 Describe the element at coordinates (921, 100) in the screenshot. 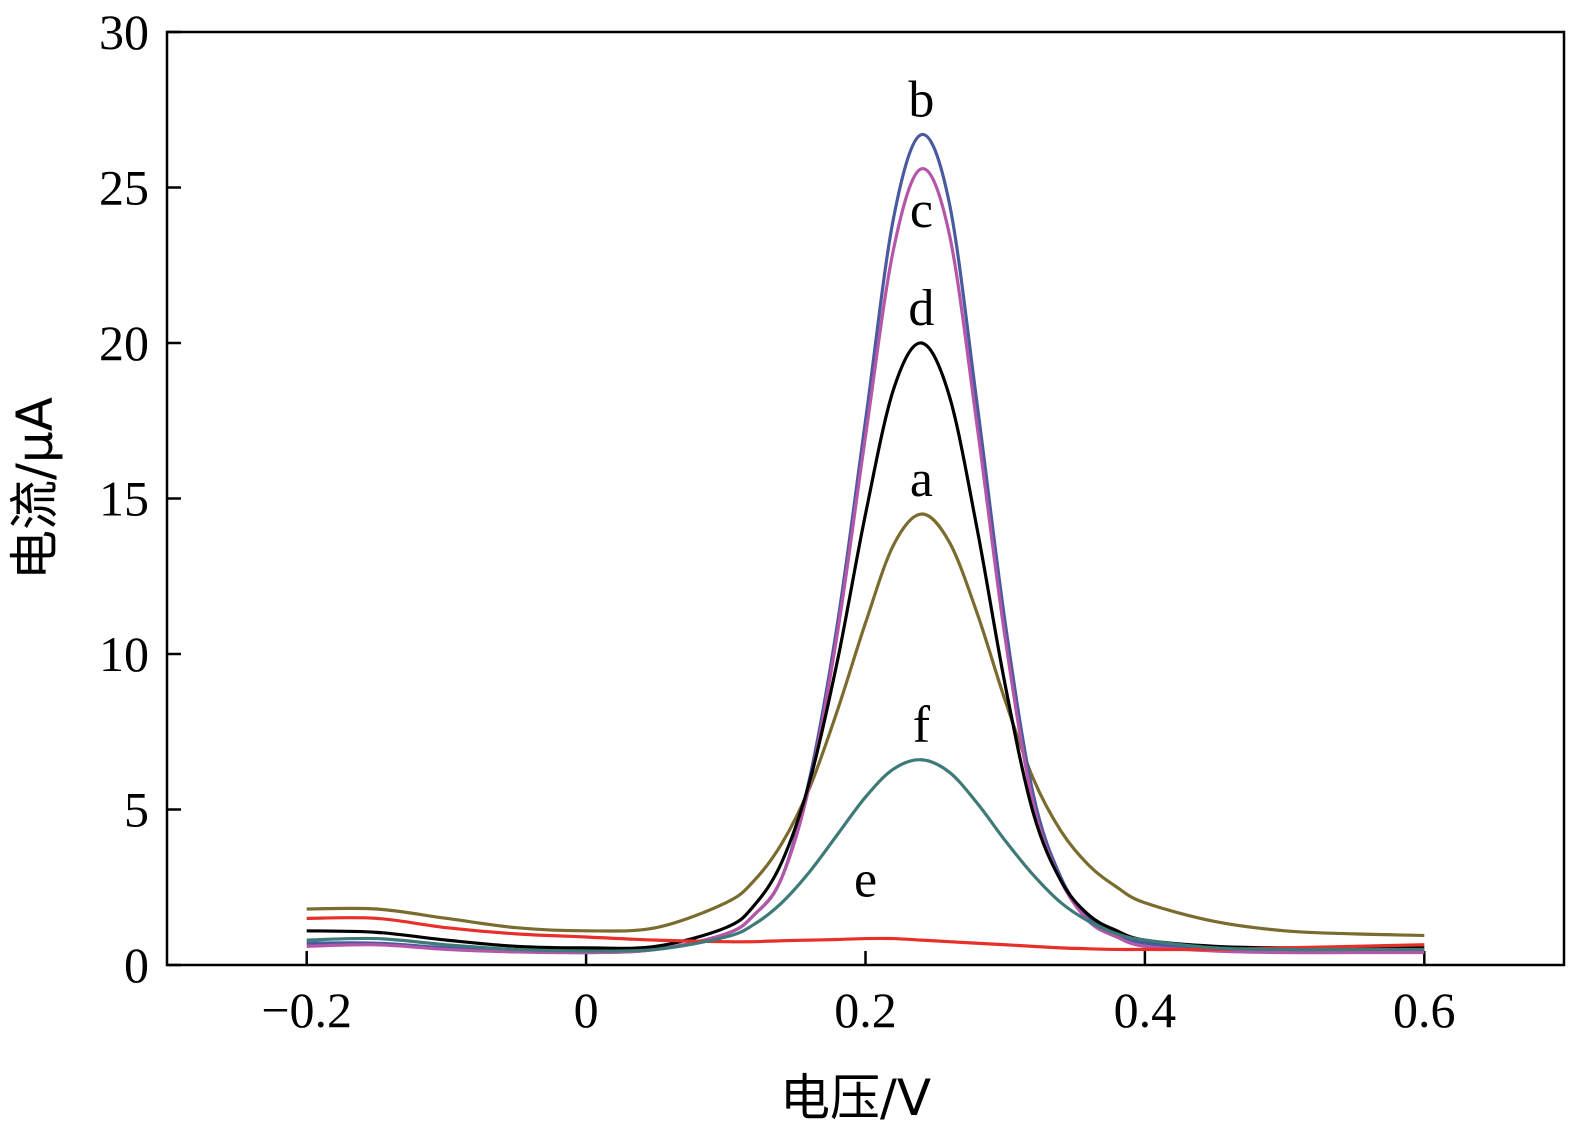

I see `series-label-b: b` at that location.